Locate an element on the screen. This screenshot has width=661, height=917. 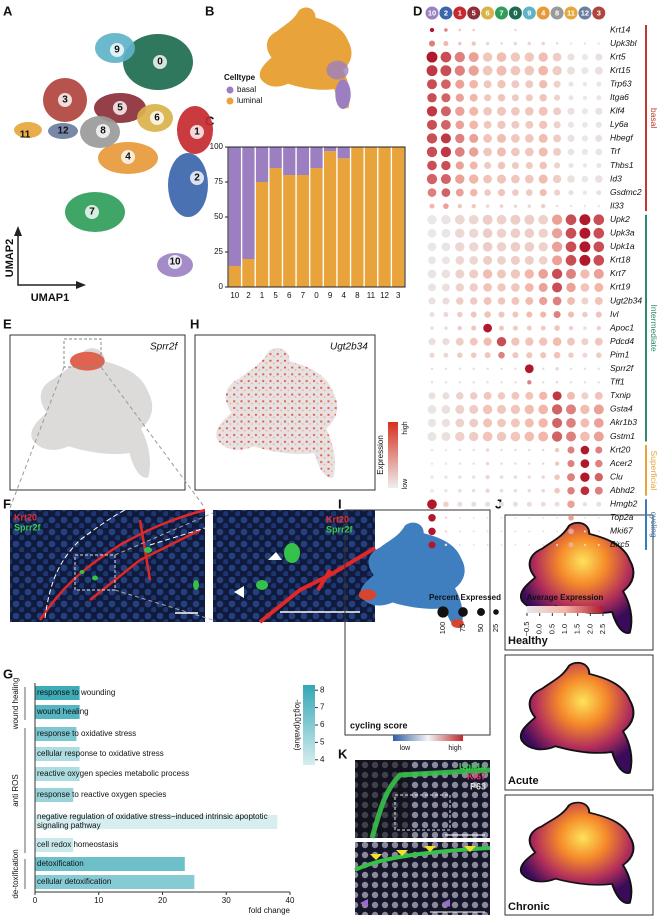
cluster-header: 3 is located at coordinates (599, 12).